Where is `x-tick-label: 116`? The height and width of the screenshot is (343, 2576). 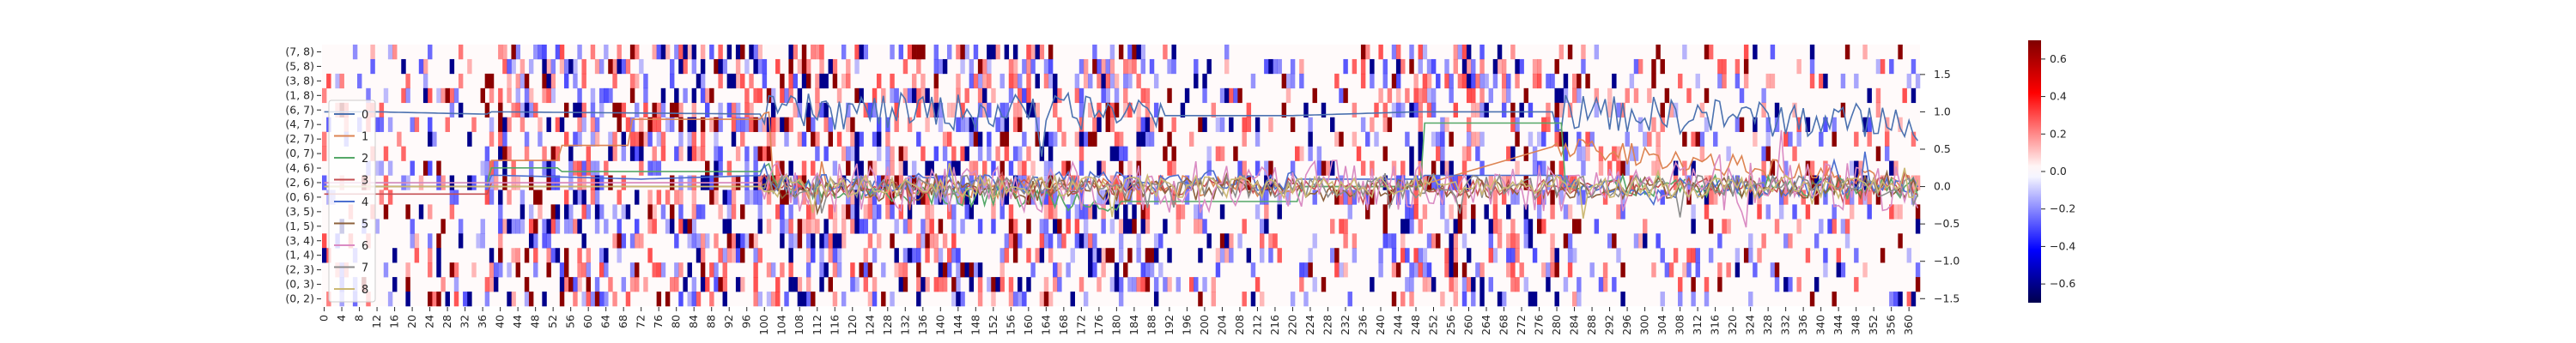
x-tick-label: 116 is located at coordinates (834, 325).